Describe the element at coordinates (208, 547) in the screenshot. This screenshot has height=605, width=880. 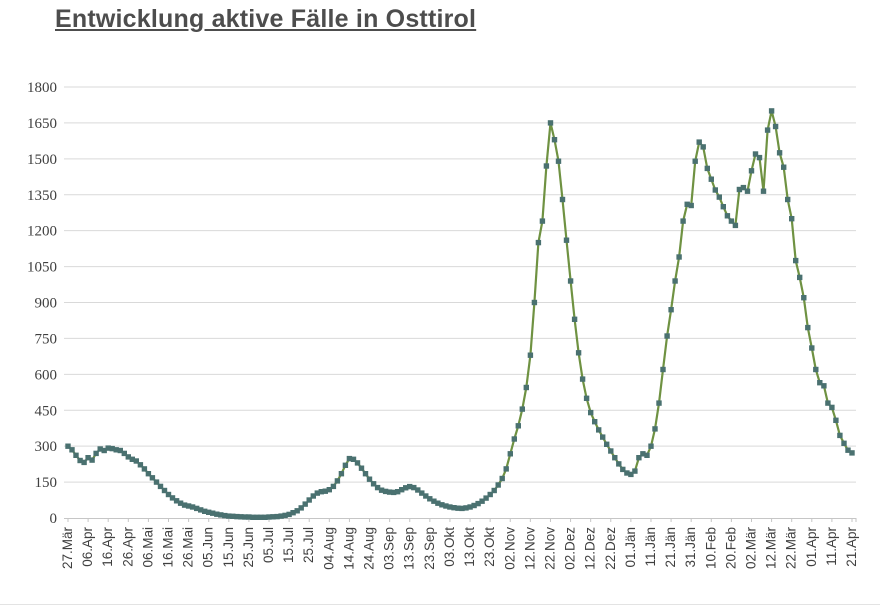
I see `x-axis-tick-label: 05.Jun` at that location.